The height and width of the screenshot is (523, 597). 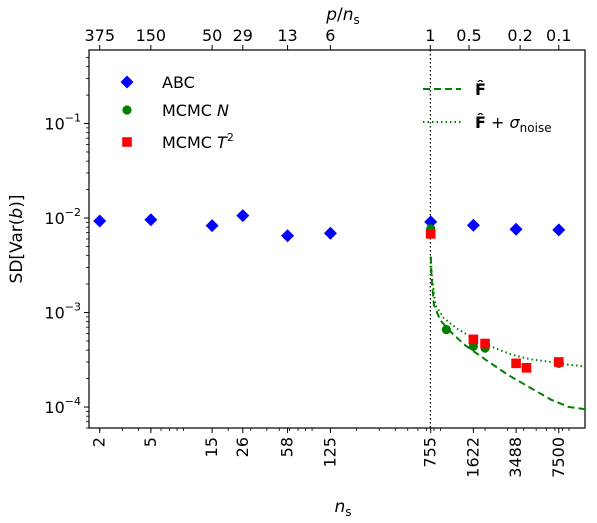 What do you see at coordinates (150, 442) in the screenshot?
I see `x-tick-label: 5` at bounding box center [150, 442].